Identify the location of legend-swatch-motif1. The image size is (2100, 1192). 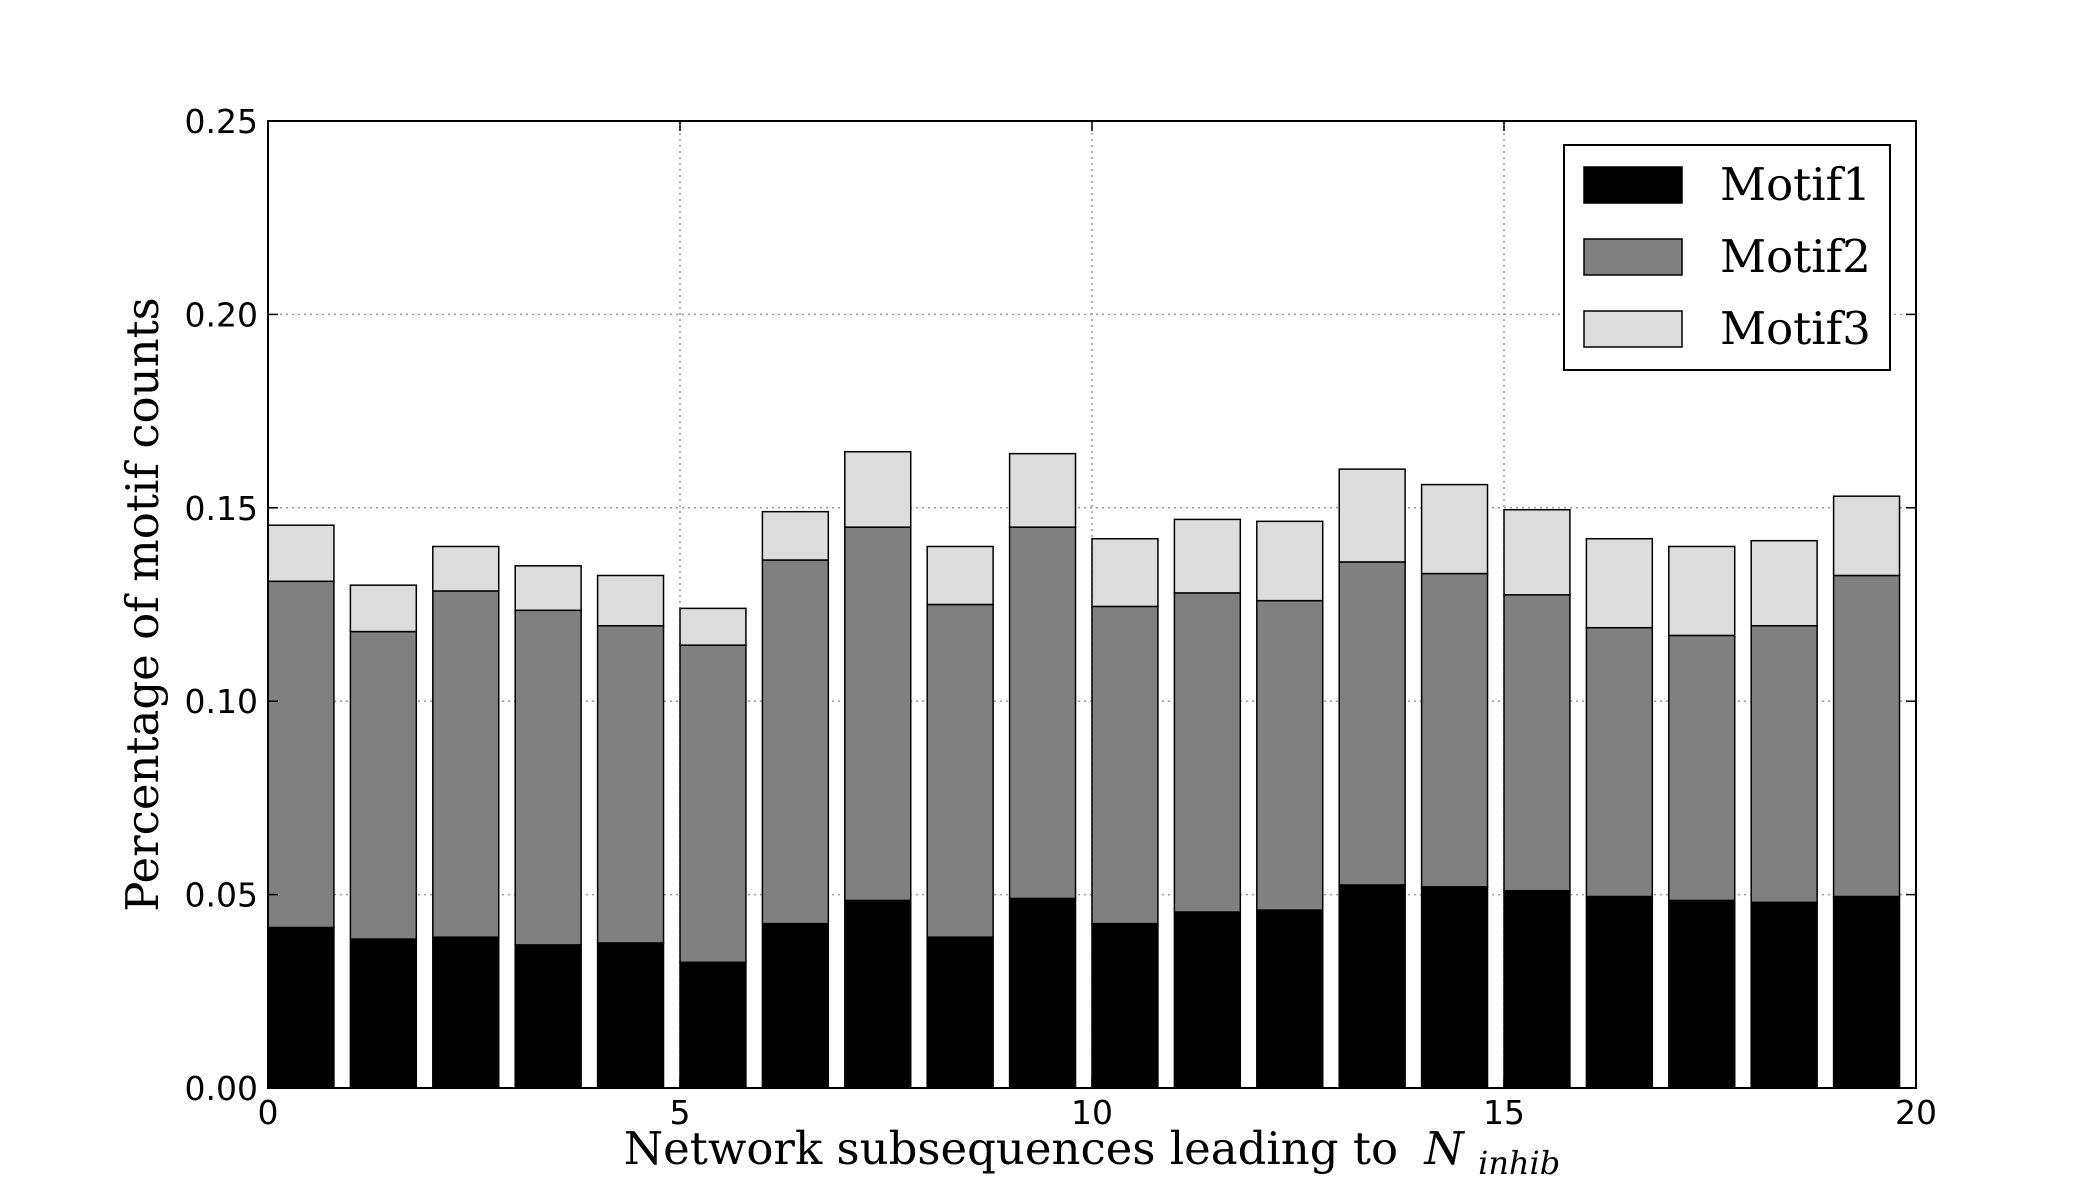
(1633, 185).